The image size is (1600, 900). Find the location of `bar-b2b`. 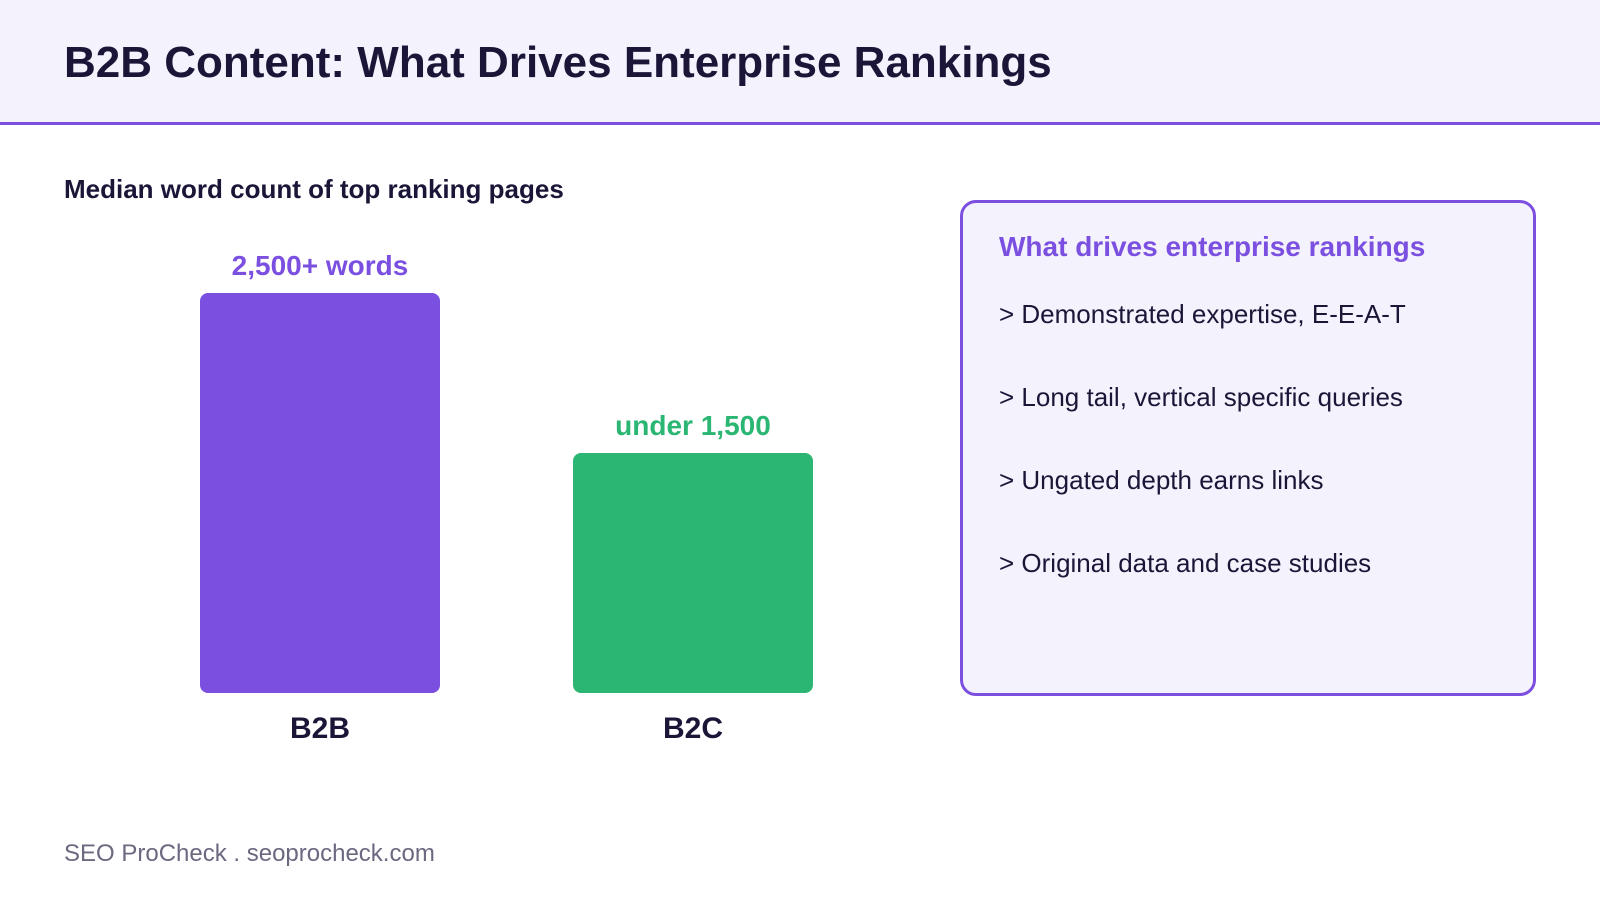

bar-b2b is located at coordinates (320, 493).